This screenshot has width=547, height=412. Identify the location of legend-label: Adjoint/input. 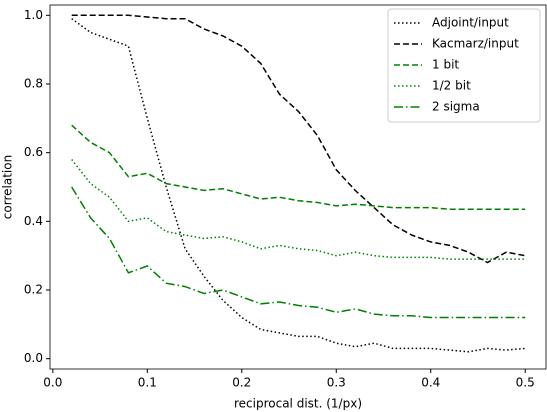
(470, 23).